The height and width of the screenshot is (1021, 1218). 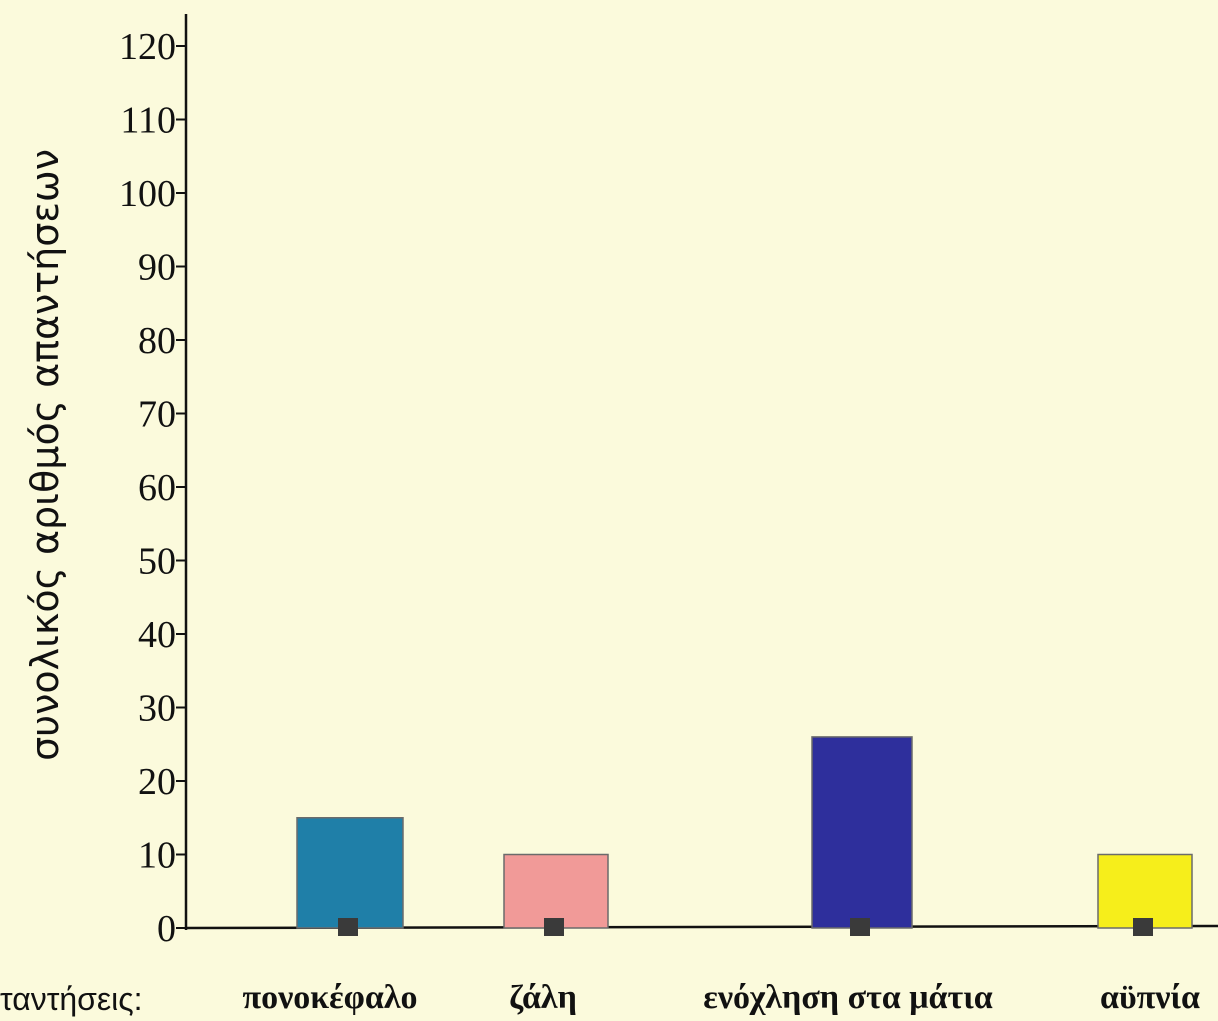 I want to click on x-tick-label: αϋπνία, so click(x=1150, y=997).